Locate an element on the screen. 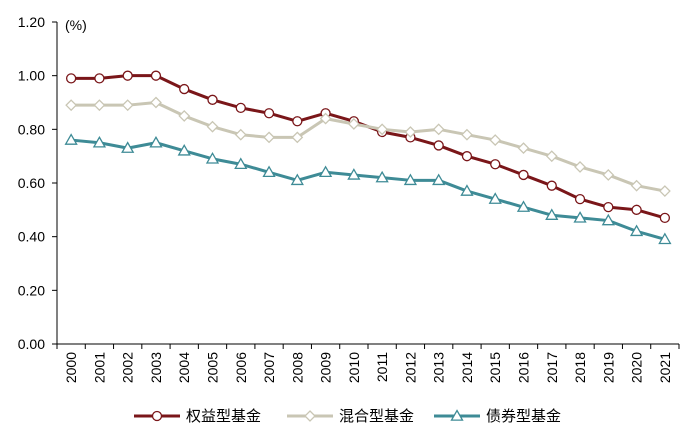 The width and height of the screenshot is (700, 444). x-tick-label: 2011 is located at coordinates (382, 367).